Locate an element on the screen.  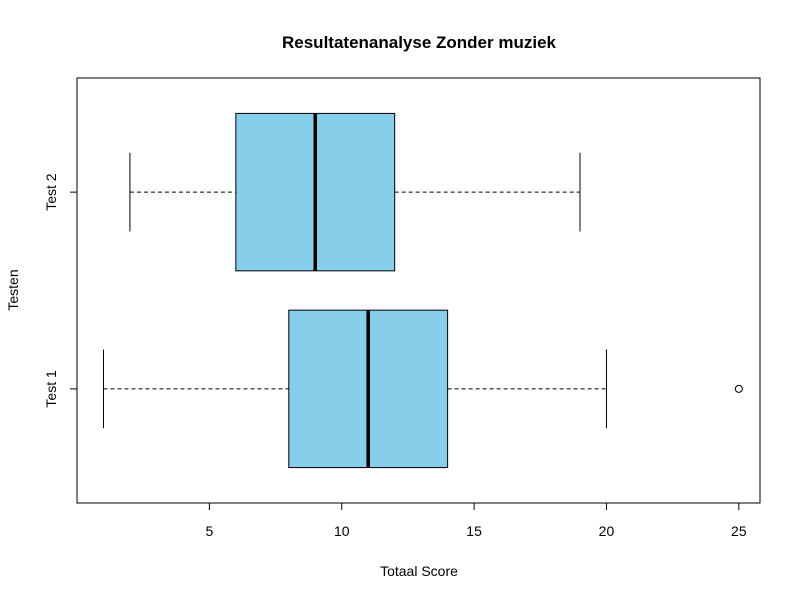
y-axis: Test 1 Test 2 is located at coordinates (60, 290).